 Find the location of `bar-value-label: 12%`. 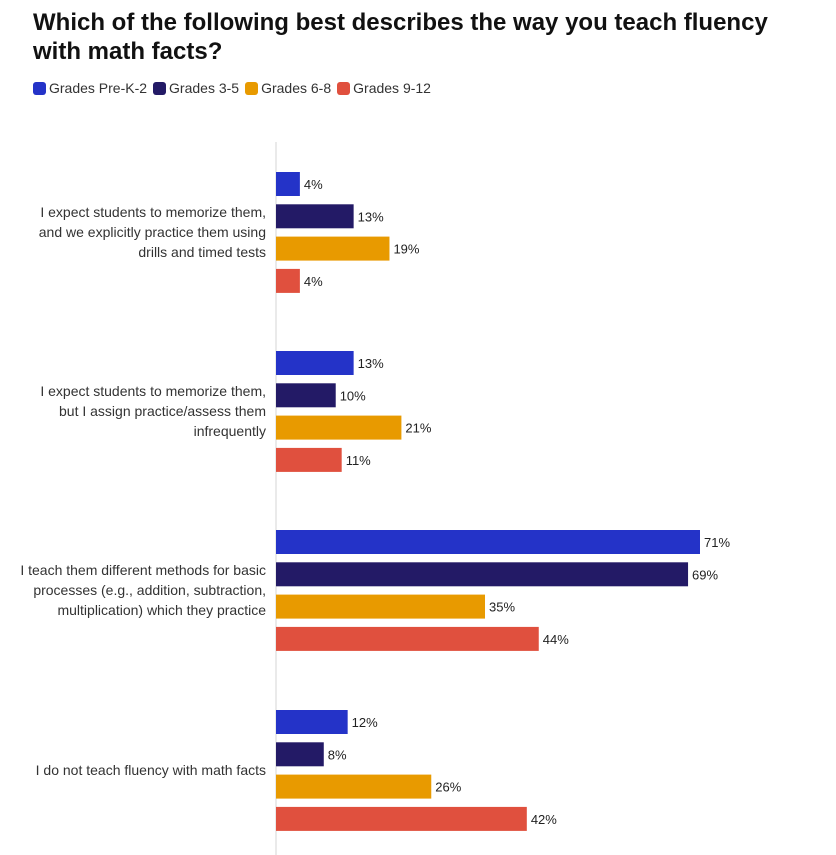

bar-value-label: 12% is located at coordinates (365, 722).